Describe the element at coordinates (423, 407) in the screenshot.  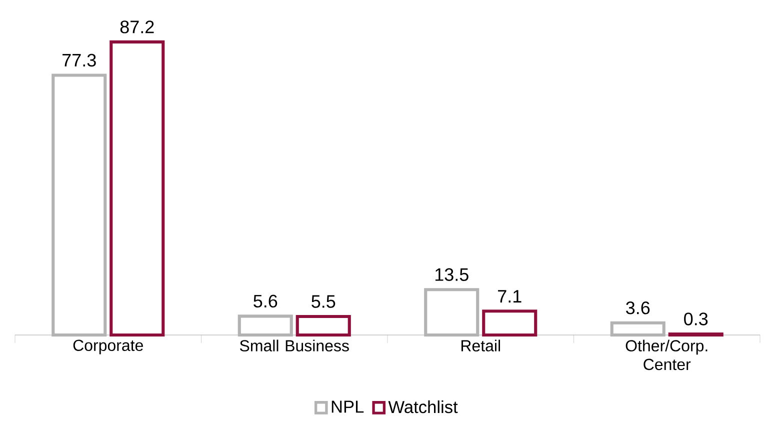
I see `legend-label: Watchlist` at that location.